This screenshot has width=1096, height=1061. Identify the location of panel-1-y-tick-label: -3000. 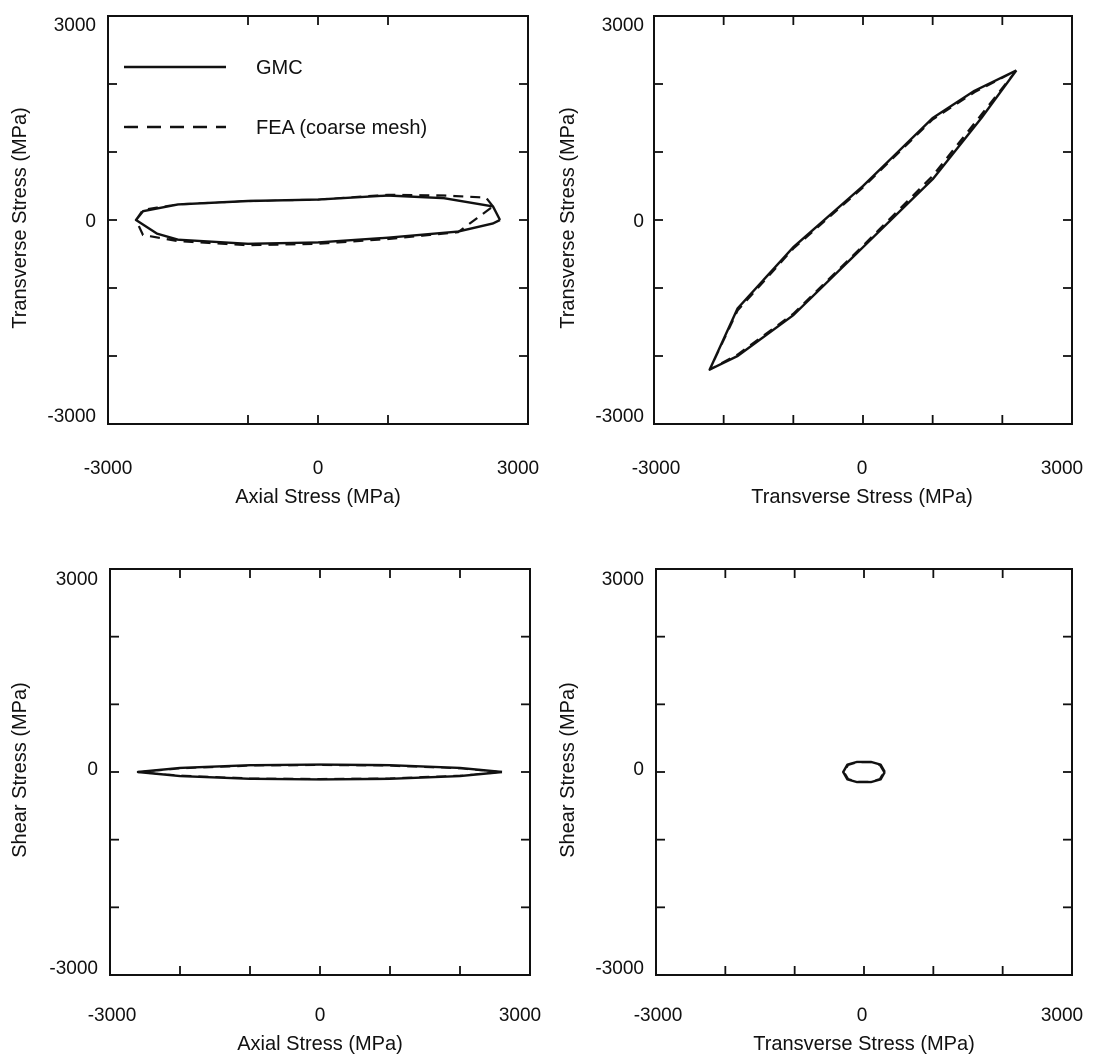
(71, 416).